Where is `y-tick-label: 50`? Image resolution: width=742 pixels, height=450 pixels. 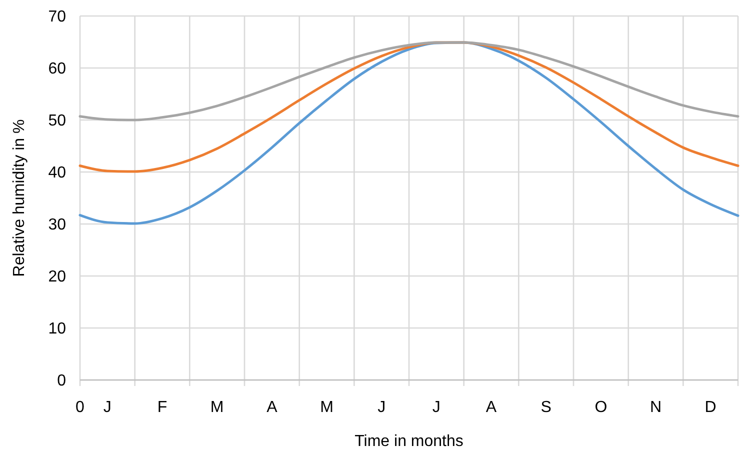 y-tick-label: 50 is located at coordinates (57, 121).